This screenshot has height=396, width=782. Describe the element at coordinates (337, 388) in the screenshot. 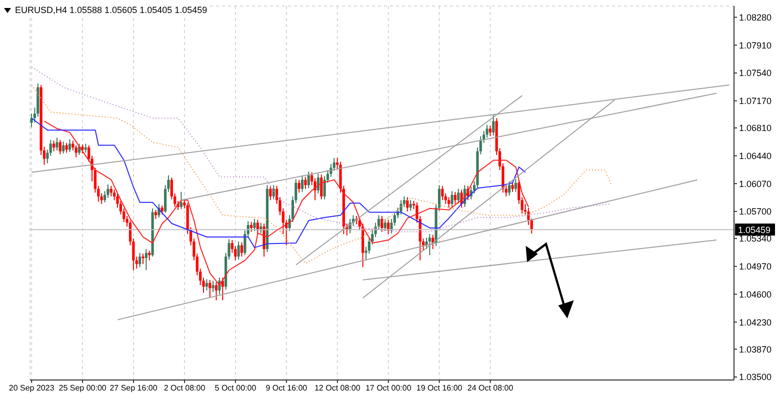

I see `x-tick-label: 12 Oct 08:00` at that location.